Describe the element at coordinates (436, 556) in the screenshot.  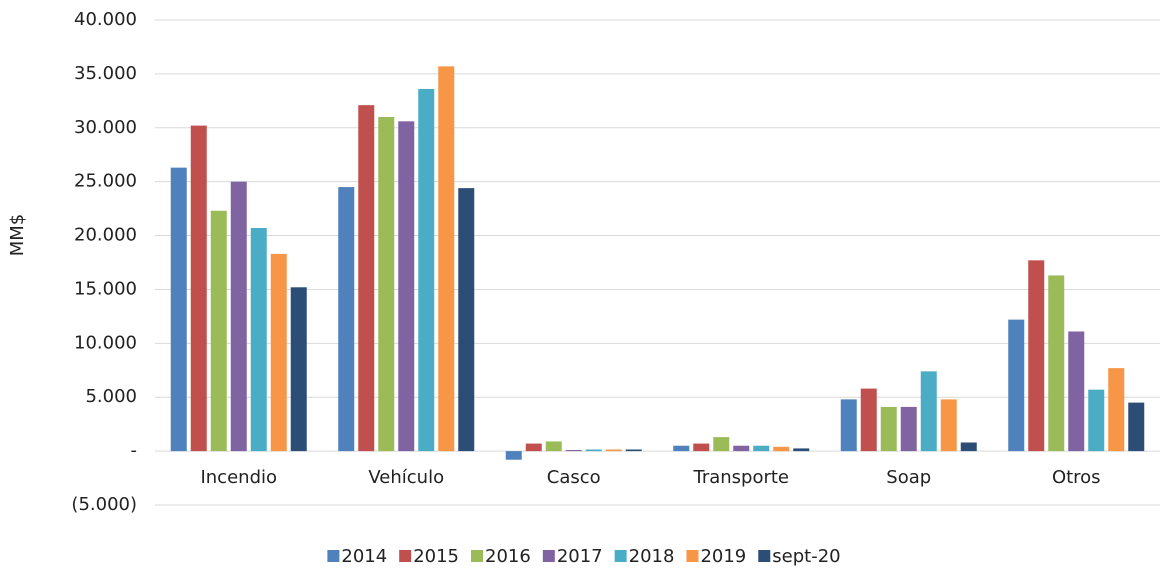
I see `legend-label: 2015` at that location.